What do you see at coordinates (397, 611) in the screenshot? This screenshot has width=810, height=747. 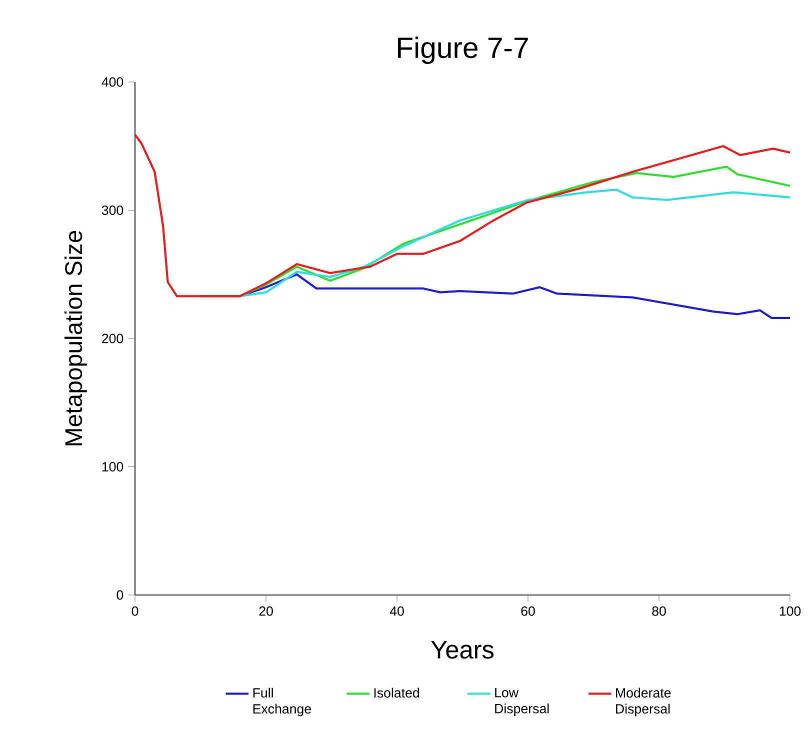 I see `x-tick-label: 40` at bounding box center [397, 611].